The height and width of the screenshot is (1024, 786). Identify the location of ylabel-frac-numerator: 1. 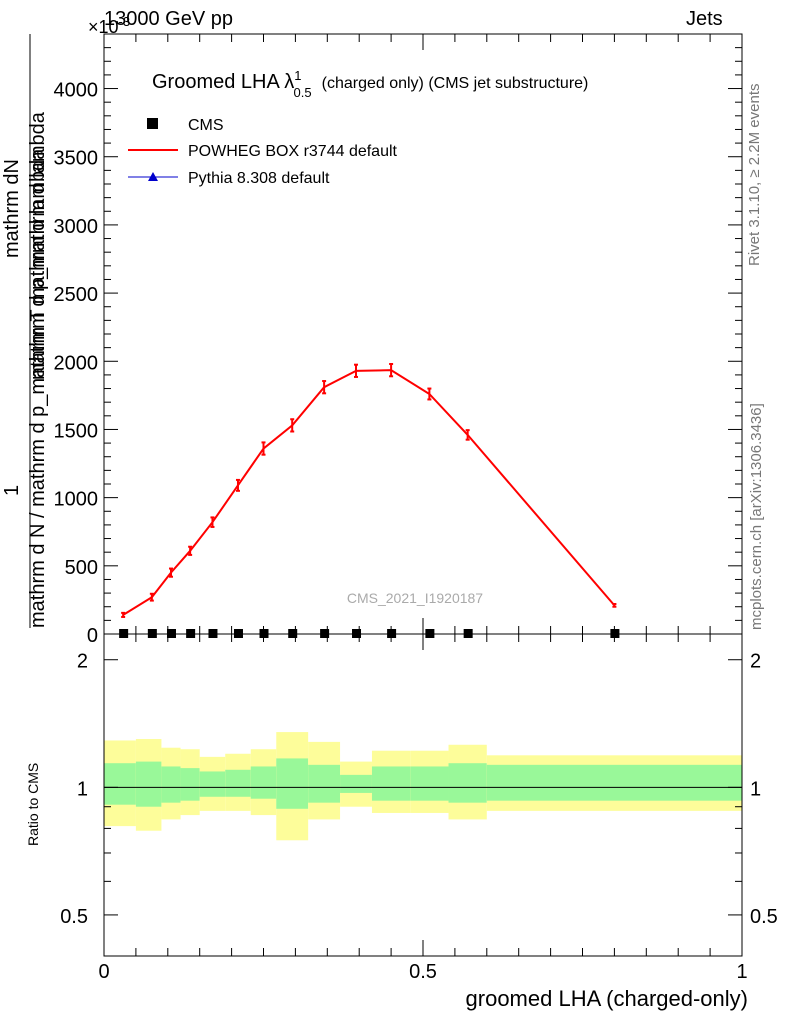
(12, 490).